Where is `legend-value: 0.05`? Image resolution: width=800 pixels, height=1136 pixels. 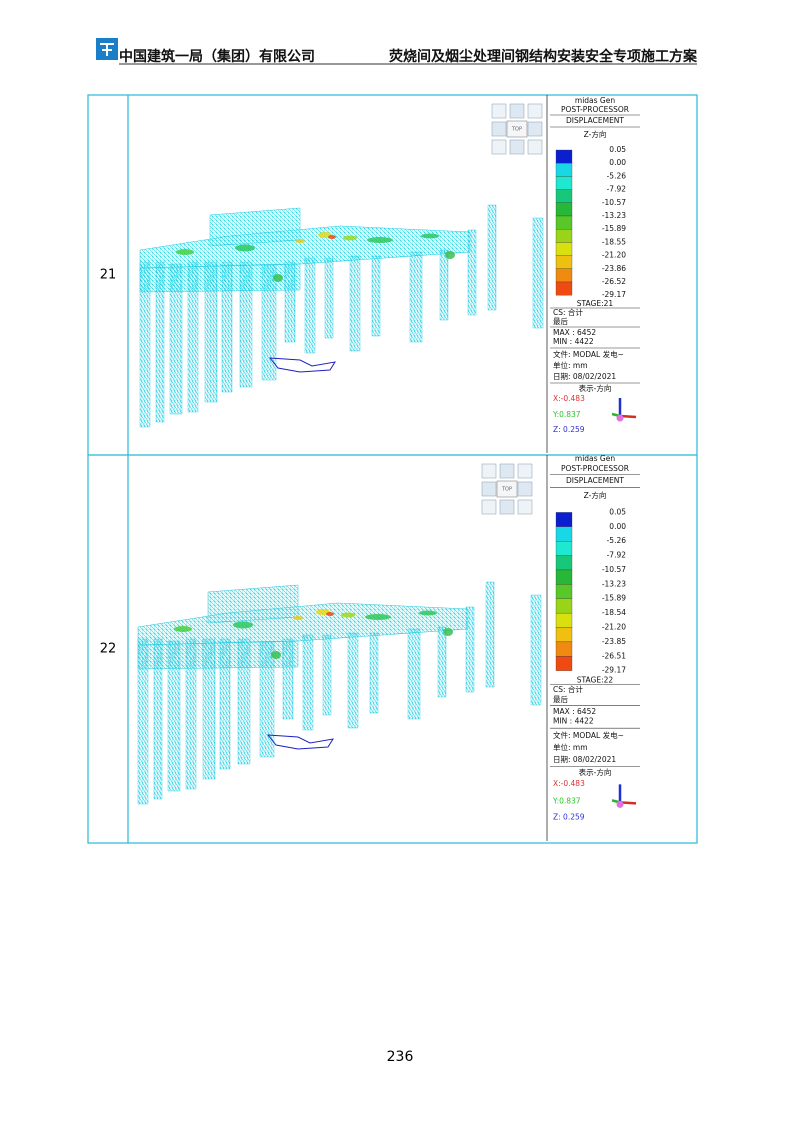 legend-value: 0.05 is located at coordinates (617, 511).